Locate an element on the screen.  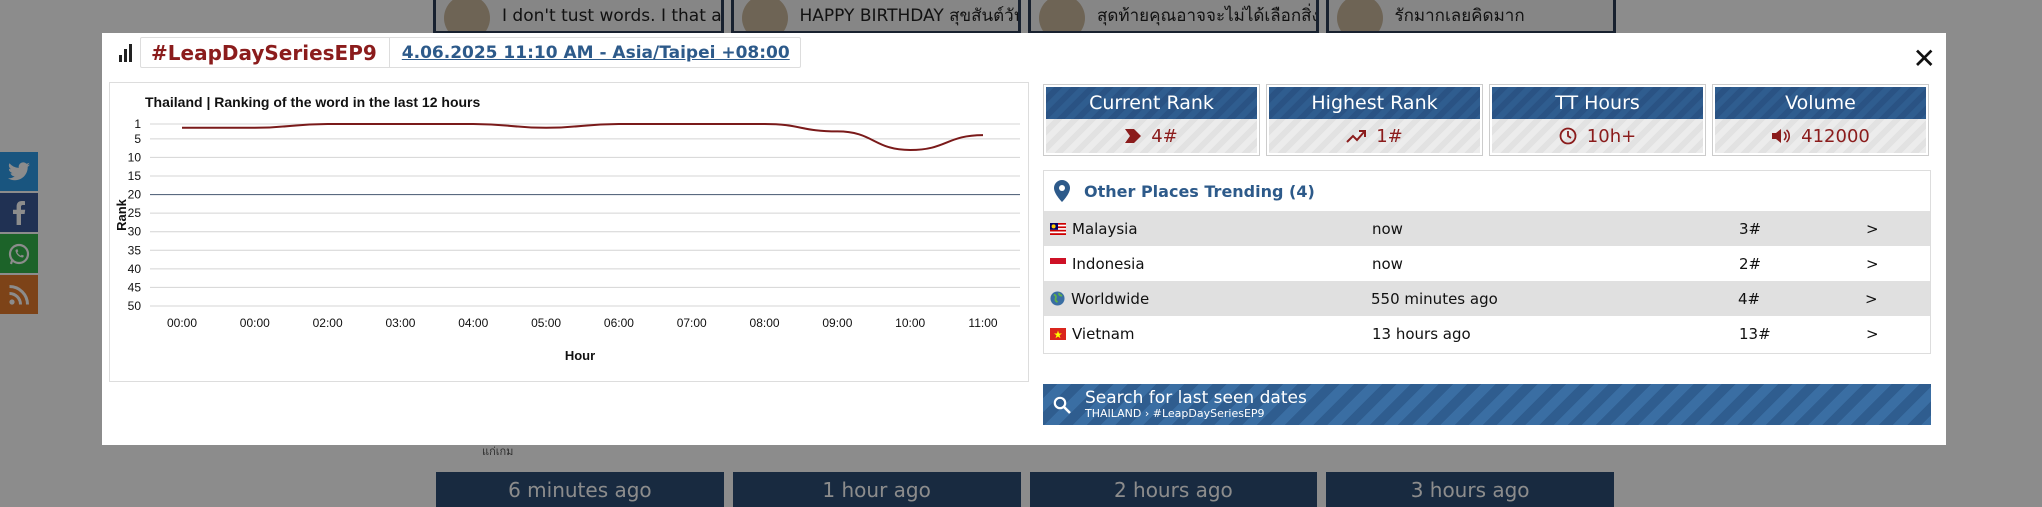
time-filter-button: 2 hours ago is located at coordinates (1173, 489).